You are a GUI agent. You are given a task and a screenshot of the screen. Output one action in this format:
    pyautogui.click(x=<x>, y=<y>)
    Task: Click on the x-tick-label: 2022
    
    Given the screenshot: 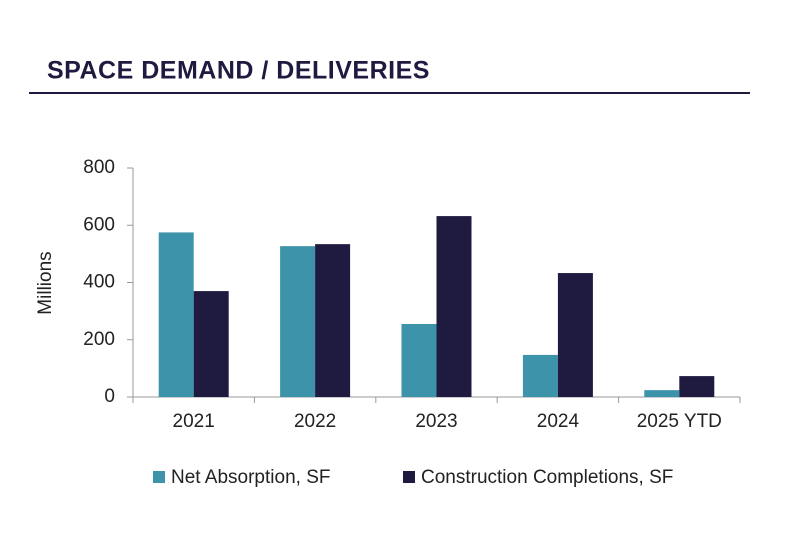 What is the action you would take?
    pyautogui.click(x=315, y=421)
    